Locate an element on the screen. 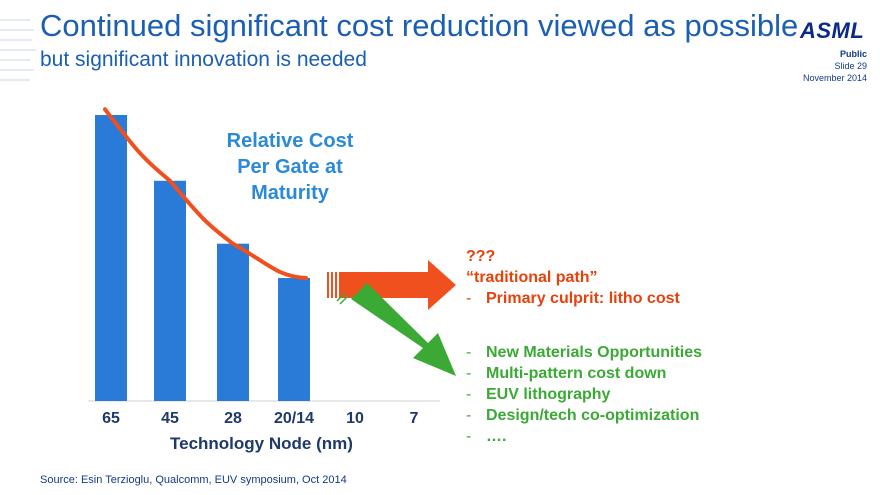 The image size is (880, 495). x-tick-label: 28 is located at coordinates (233, 418).